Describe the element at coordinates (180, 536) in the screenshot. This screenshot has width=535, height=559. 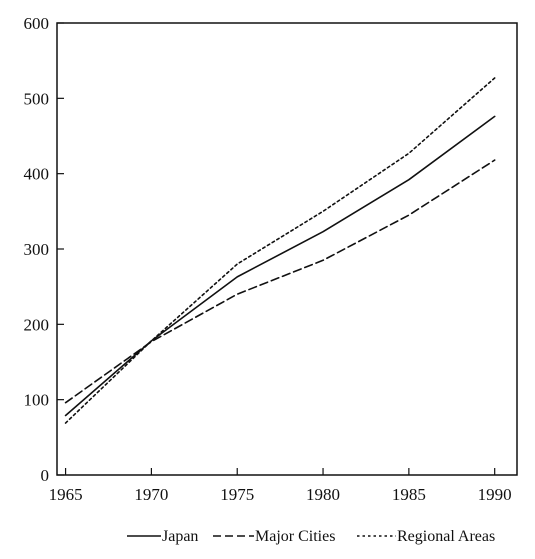
I see `legend-label: Japan` at that location.